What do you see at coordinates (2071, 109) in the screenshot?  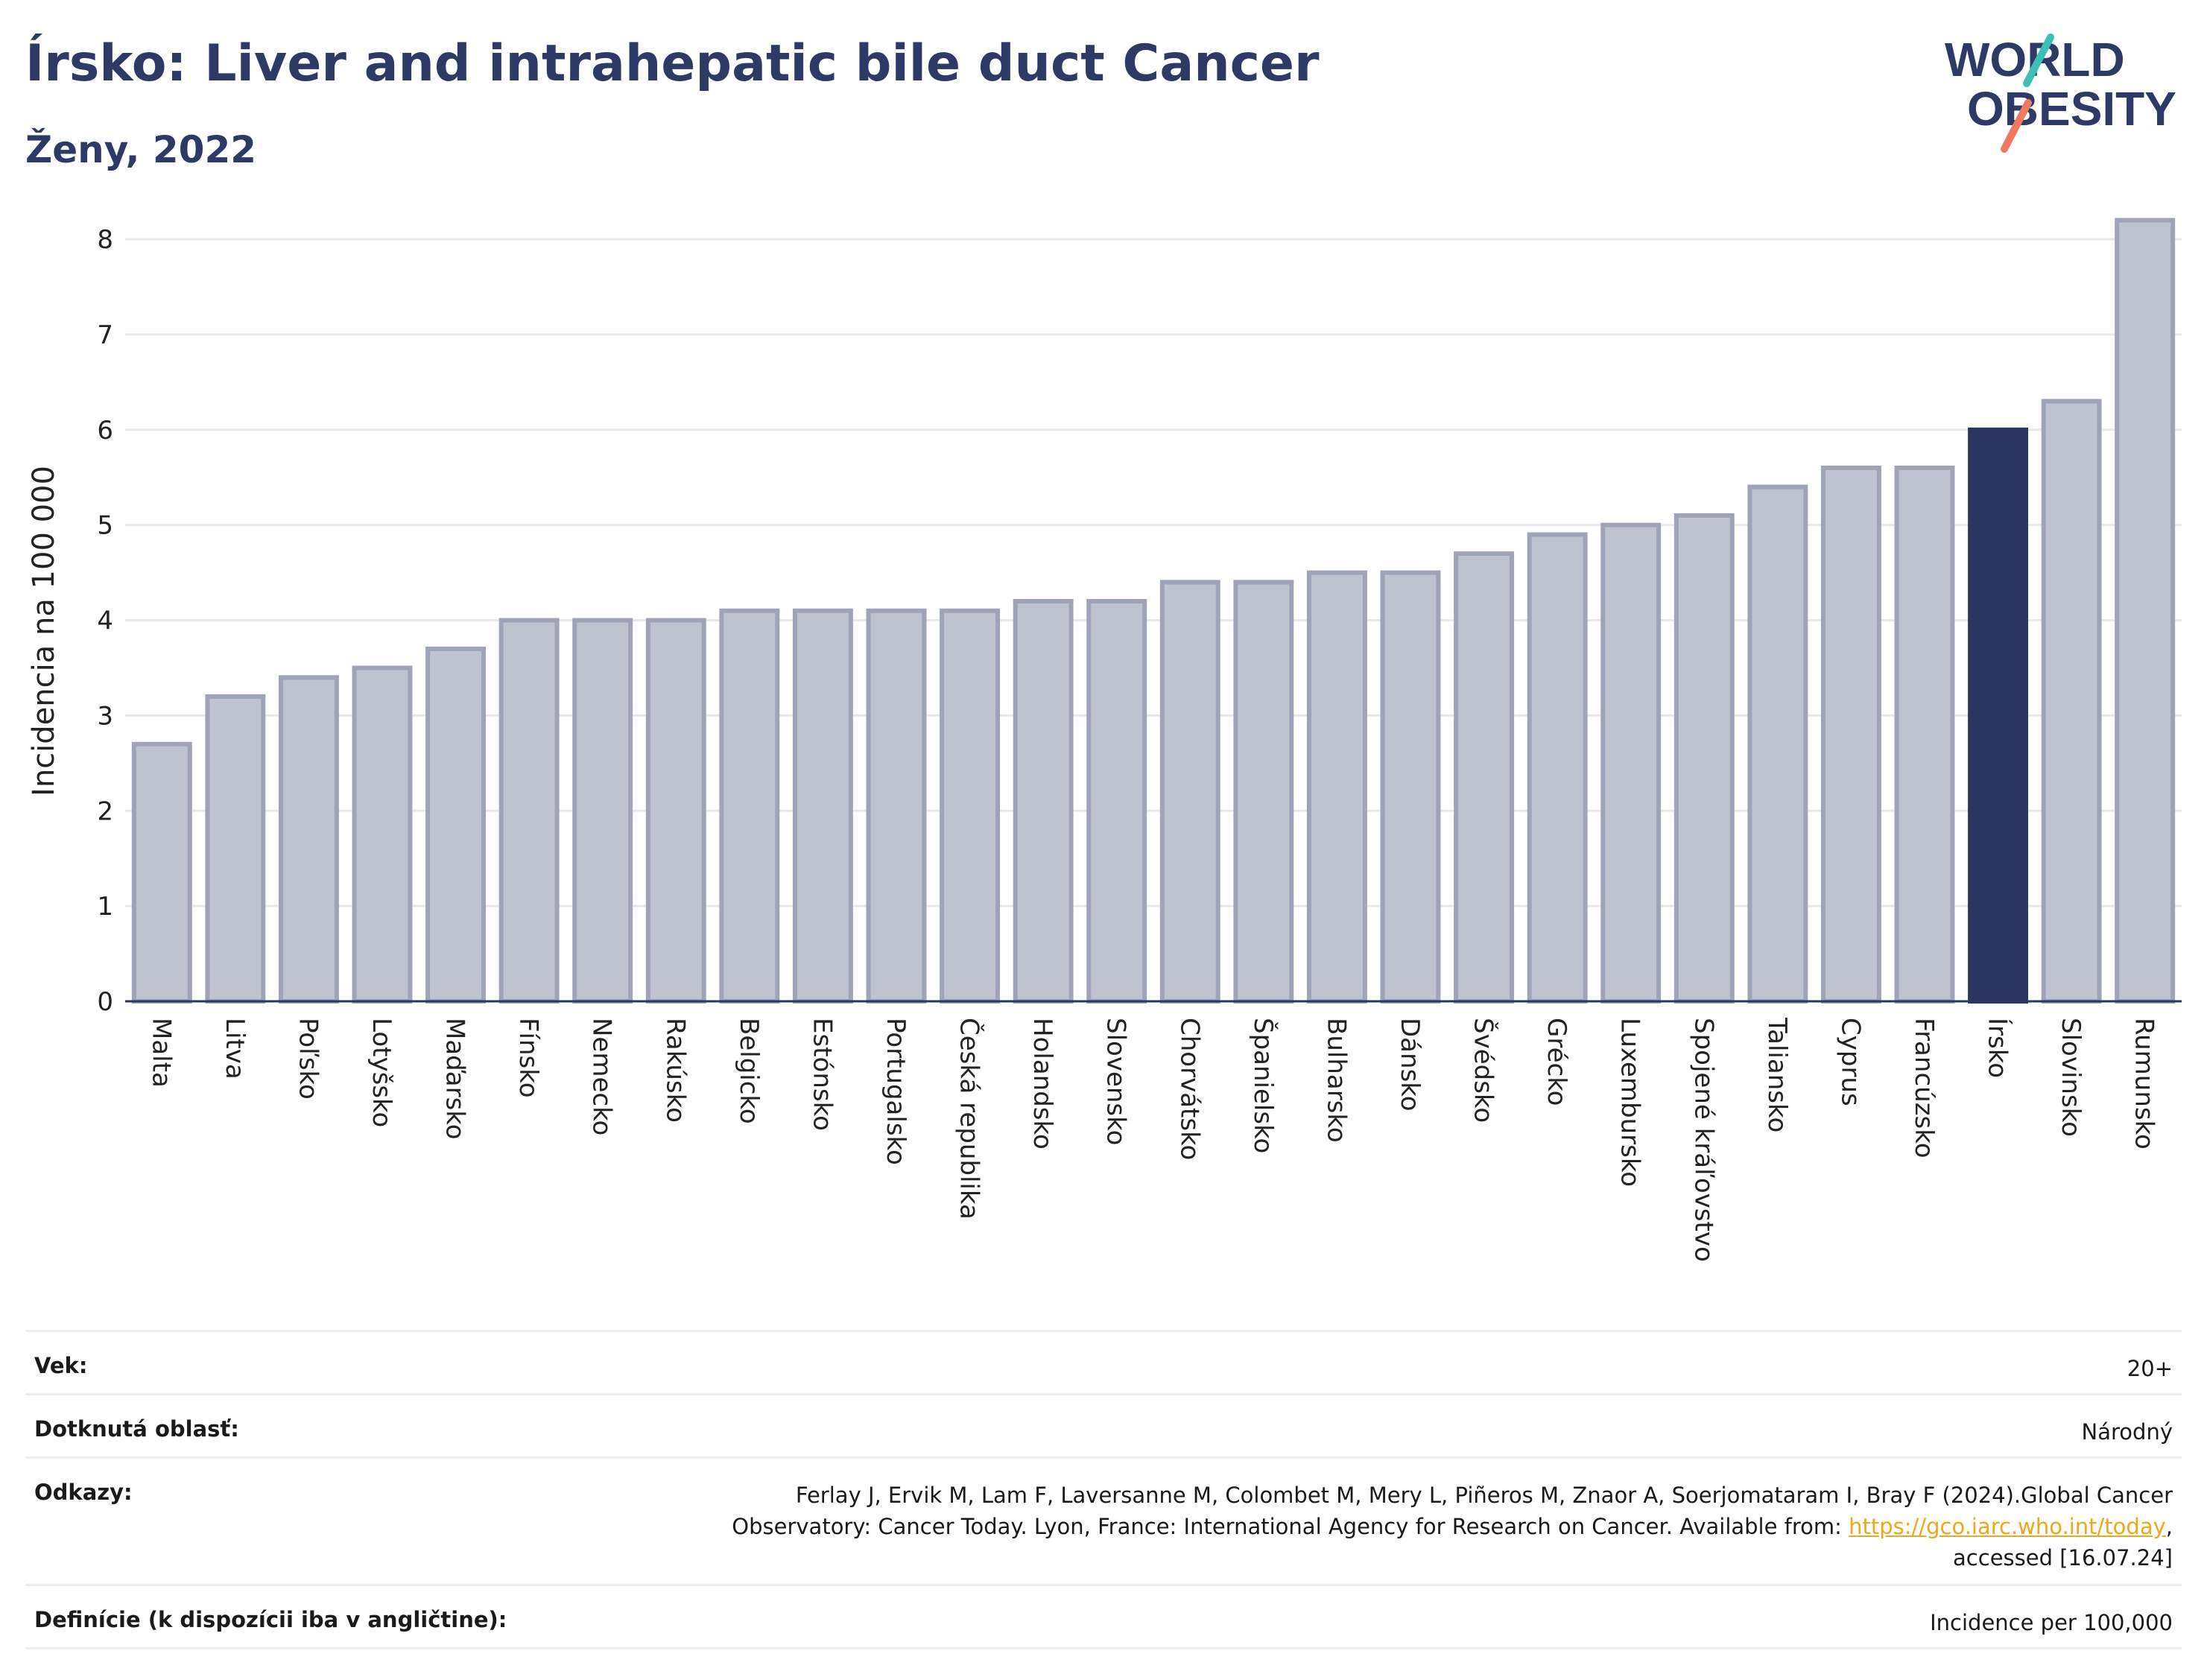 I see `logo-line2: OBESITY` at bounding box center [2071, 109].